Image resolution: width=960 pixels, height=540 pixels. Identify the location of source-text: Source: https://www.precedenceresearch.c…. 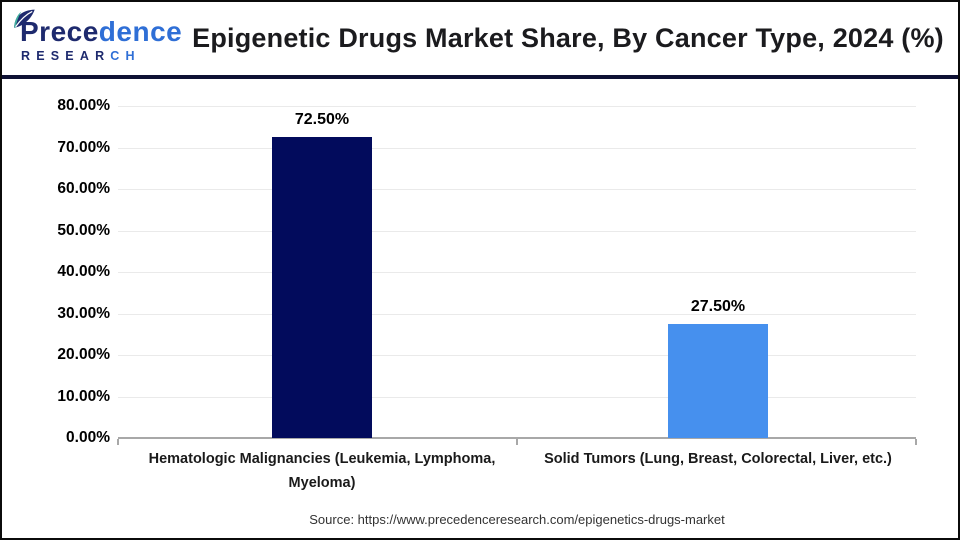
(517, 519).